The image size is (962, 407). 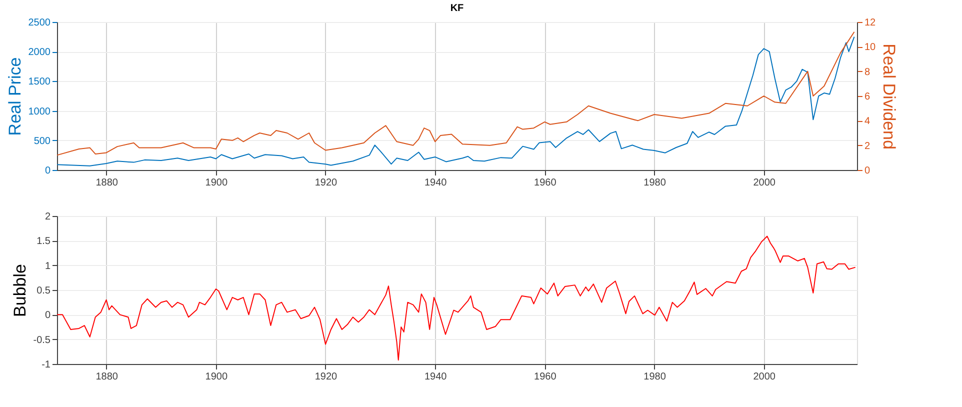 I want to click on y2-tick-label: 4, so click(x=867, y=122).